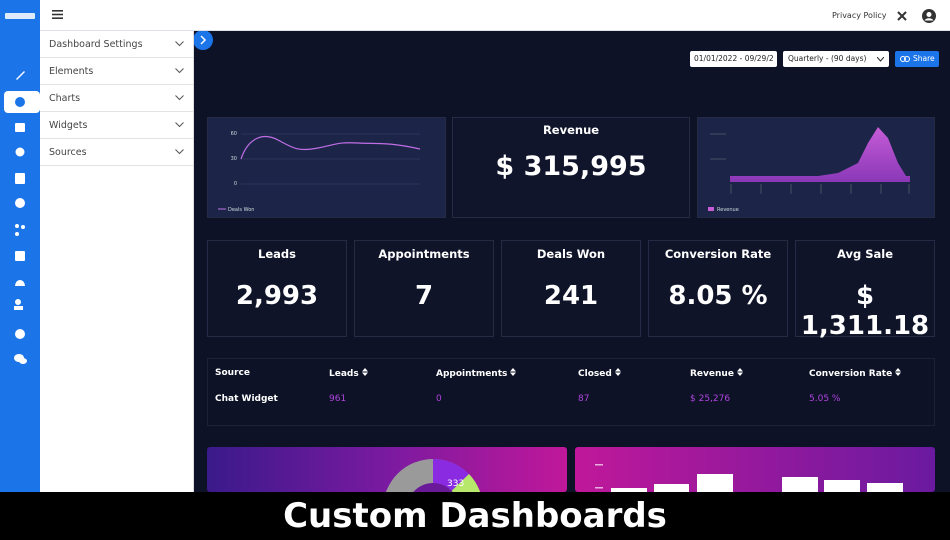  What do you see at coordinates (246, 399) in the screenshot?
I see `table-cell: Chat Widget` at bounding box center [246, 399].